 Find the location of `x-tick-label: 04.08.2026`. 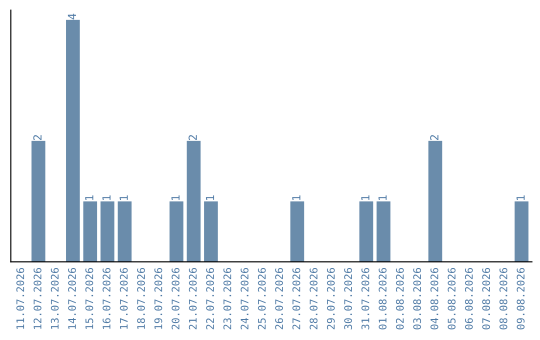

x-tick-label: 04.08.2026 is located at coordinates (434, 299).